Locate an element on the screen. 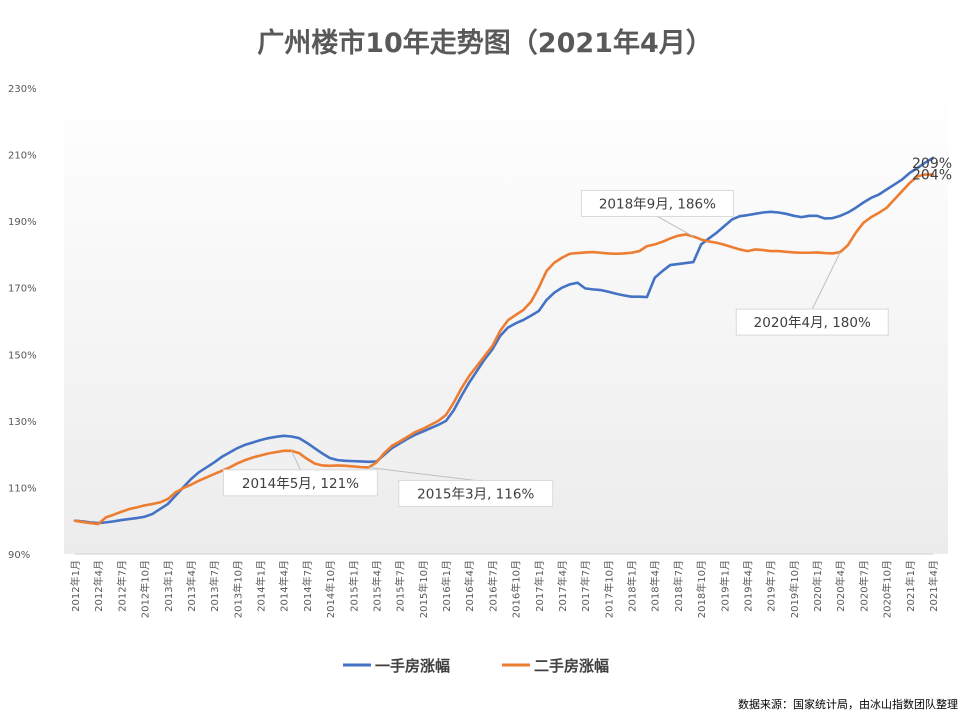  end-value-label: 209% is located at coordinates (932, 164).